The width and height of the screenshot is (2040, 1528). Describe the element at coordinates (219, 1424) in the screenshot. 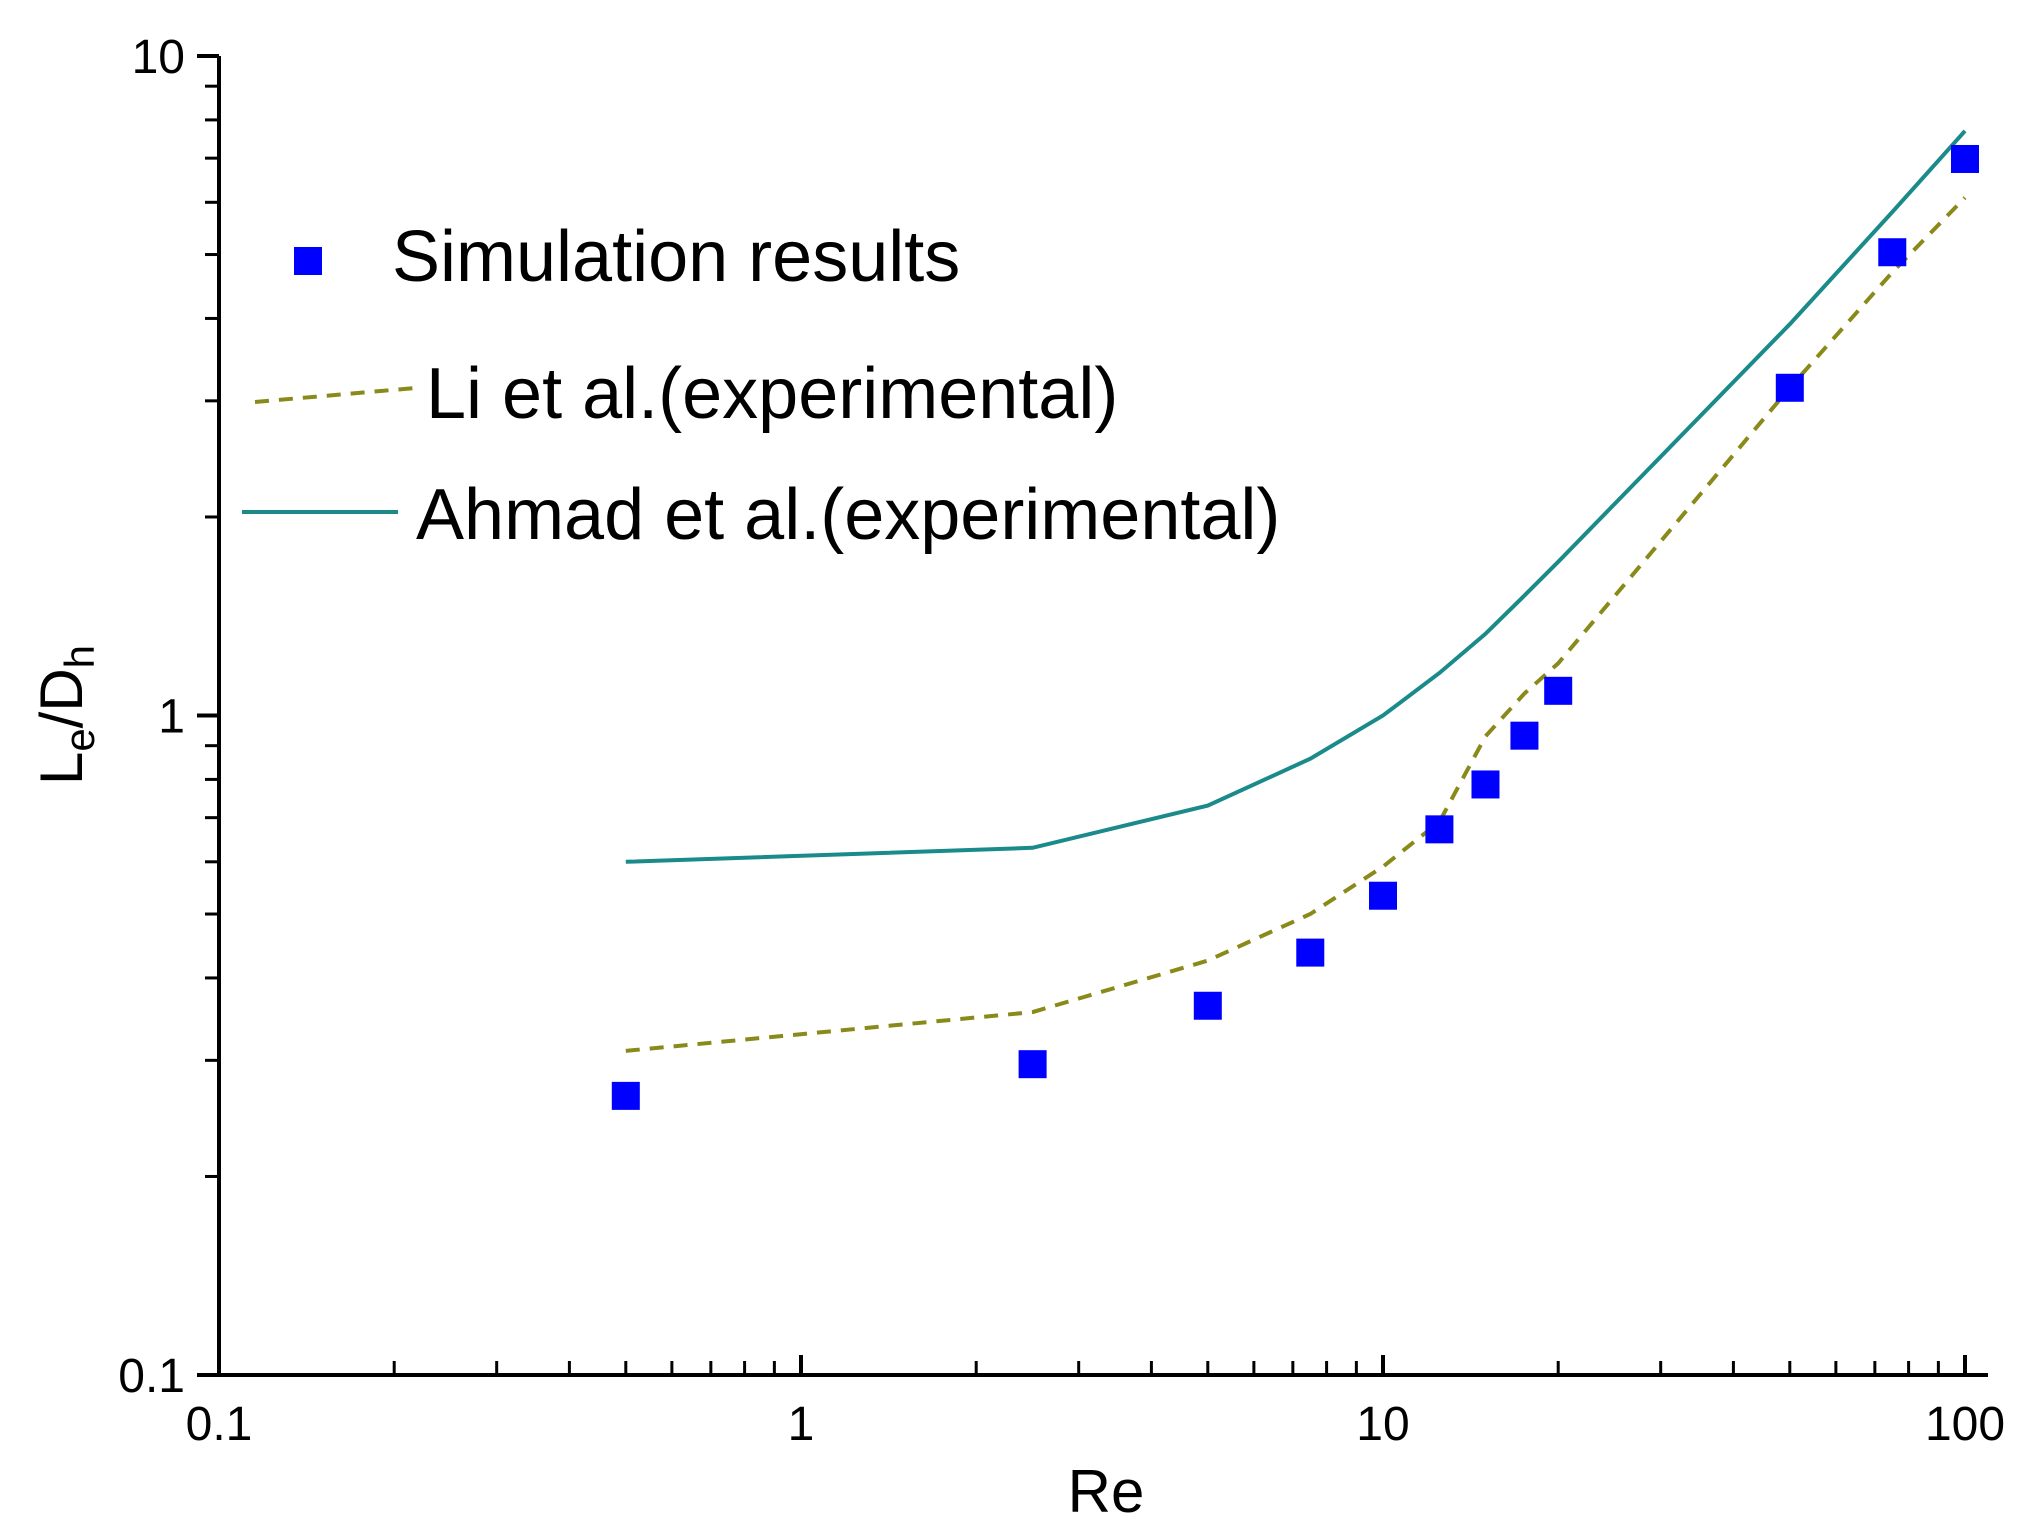

I see `x-tick-label: 0.1` at that location.